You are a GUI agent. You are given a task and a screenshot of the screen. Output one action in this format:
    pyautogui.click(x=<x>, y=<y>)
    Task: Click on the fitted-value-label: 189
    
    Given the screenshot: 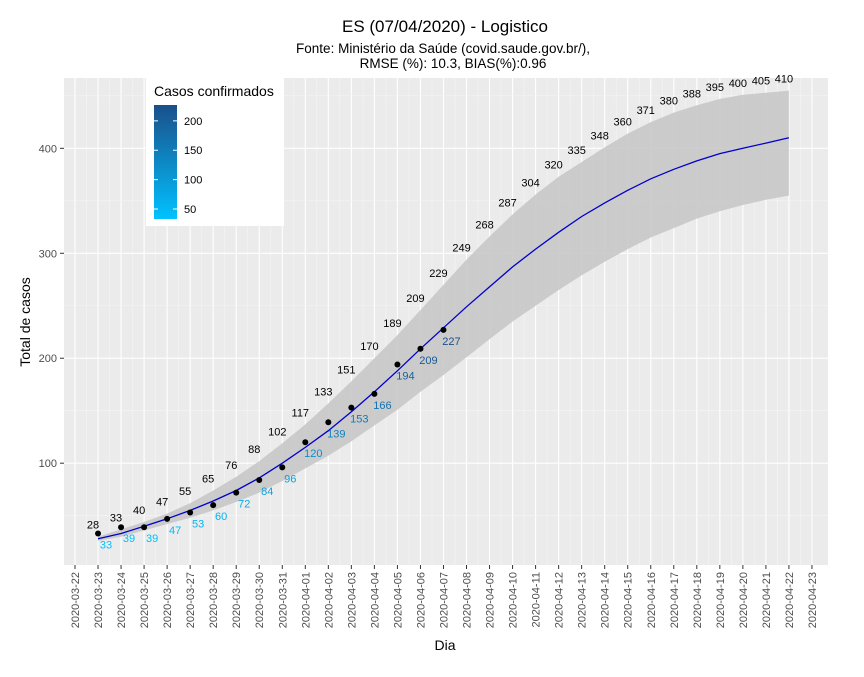 What is the action you would take?
    pyautogui.click(x=392, y=324)
    